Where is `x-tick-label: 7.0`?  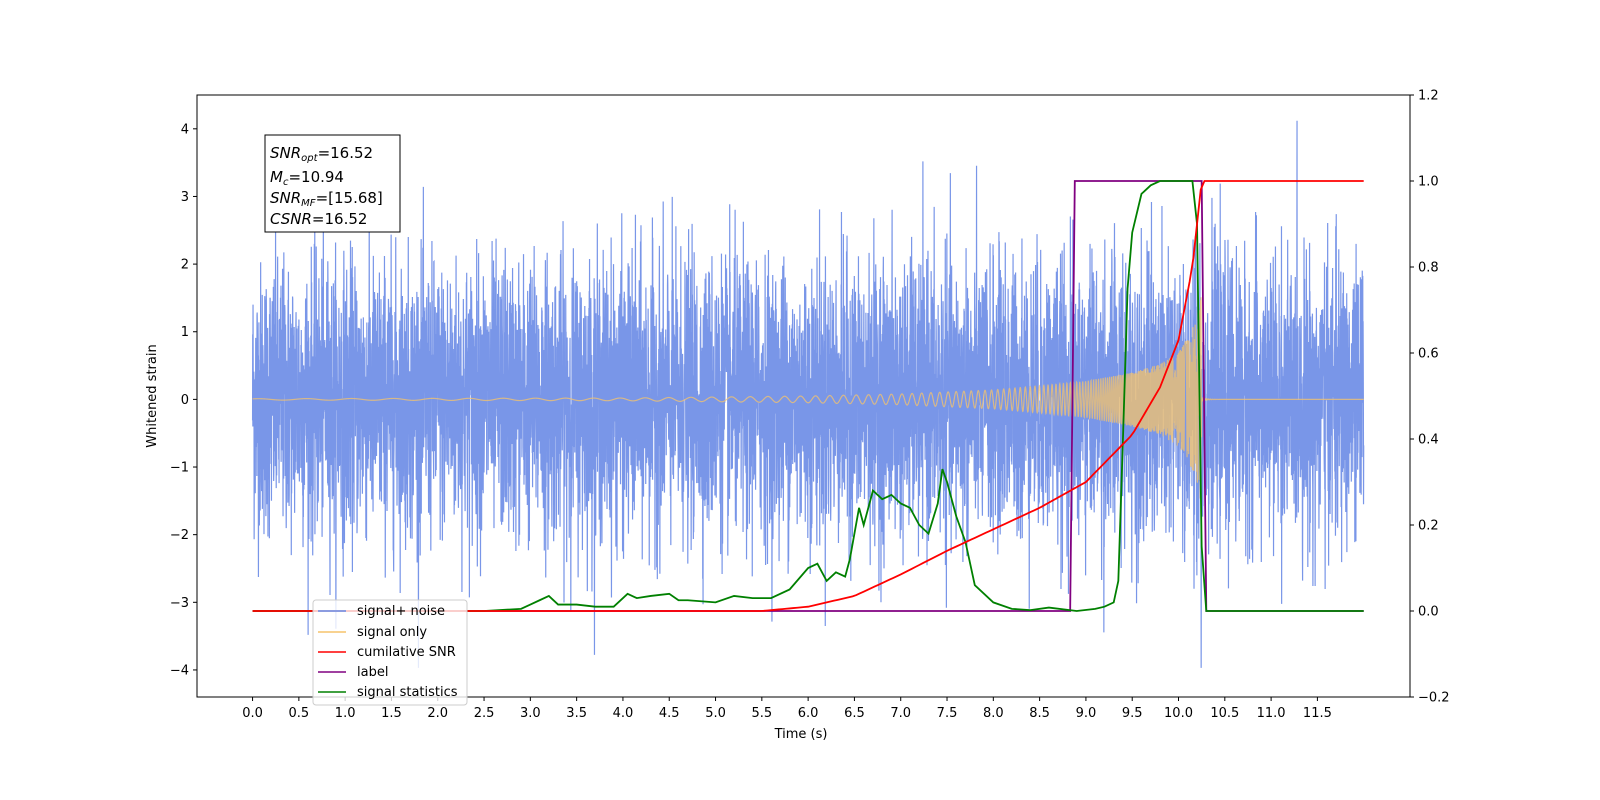 x-tick-label: 7.0 is located at coordinates (900, 713).